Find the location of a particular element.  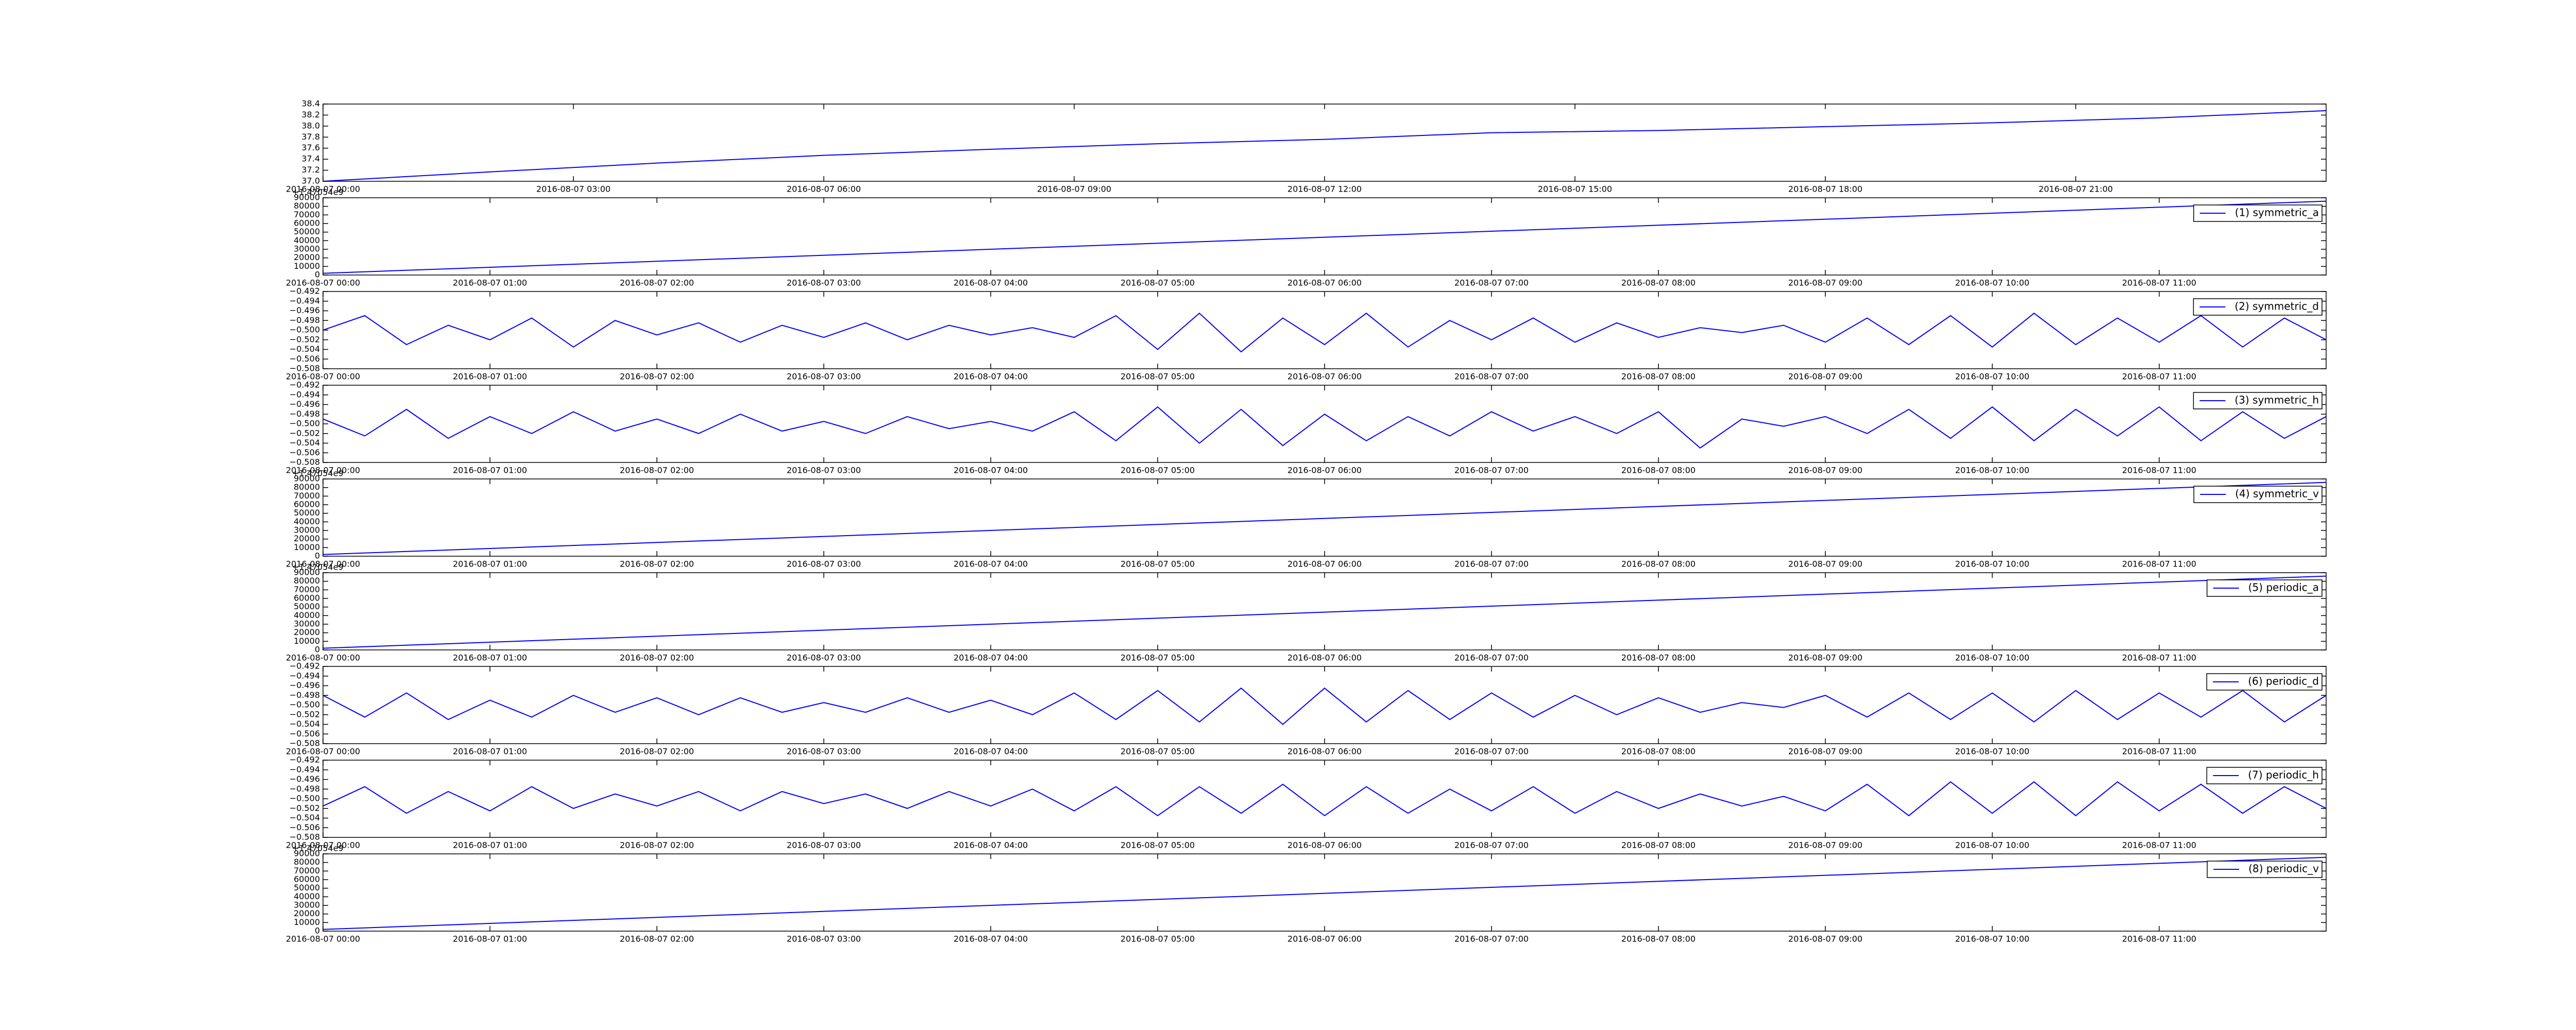

y-tick-label: 50000 is located at coordinates (307, 887).